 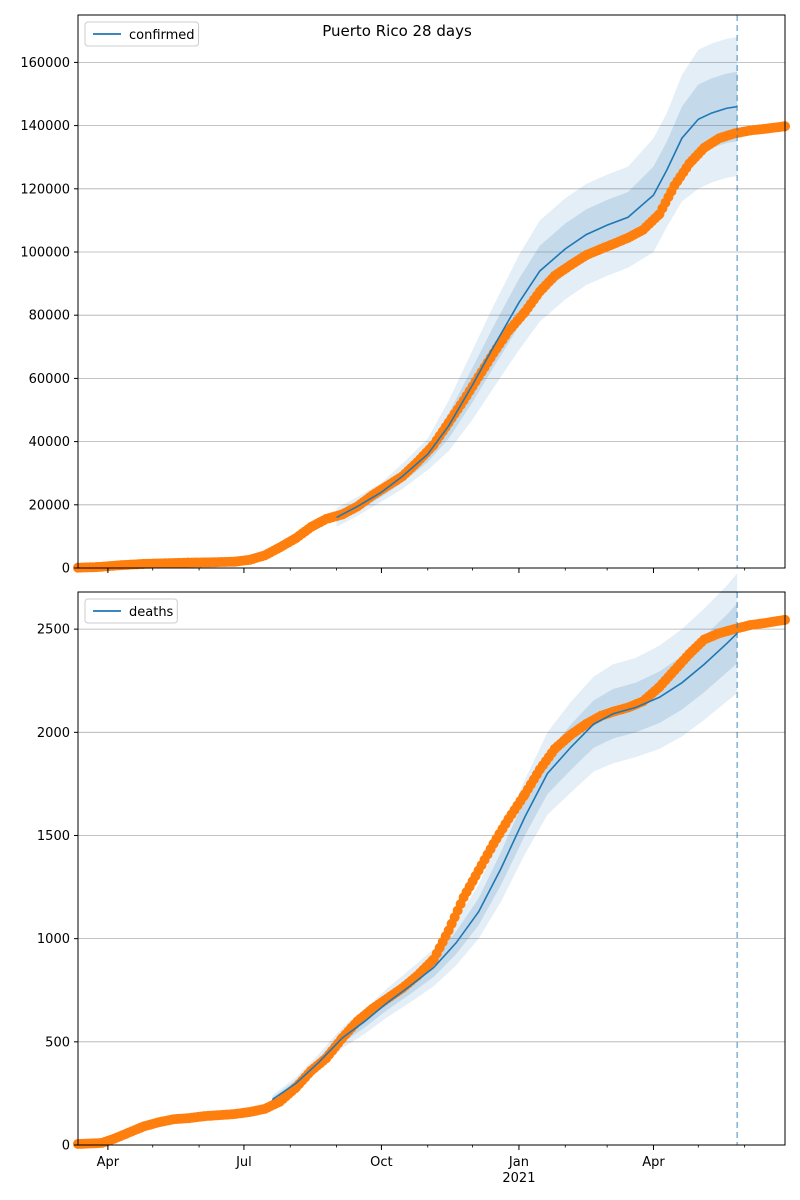 What do you see at coordinates (57, 1042) in the screenshot?
I see `y-tick-label: 500` at bounding box center [57, 1042].